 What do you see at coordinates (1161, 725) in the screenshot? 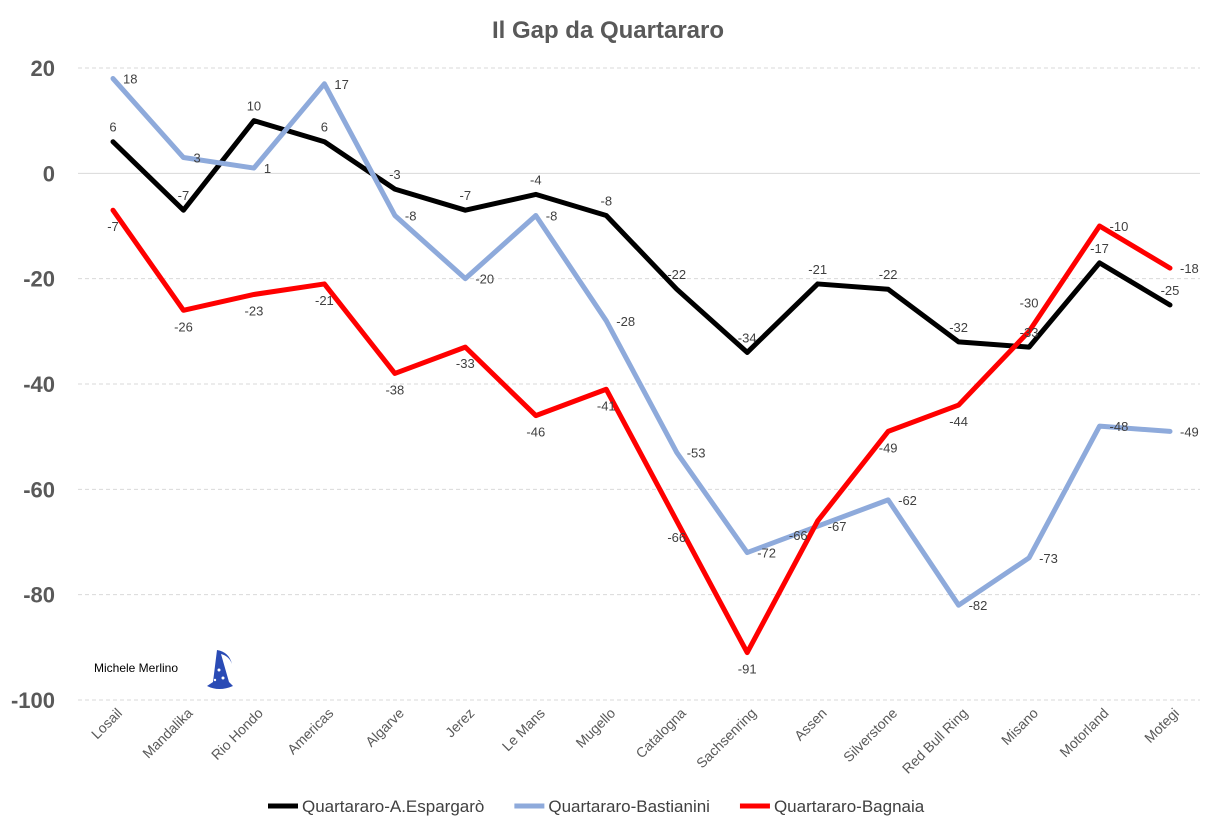
I see `x-tick-label: Motegi` at bounding box center [1161, 725].